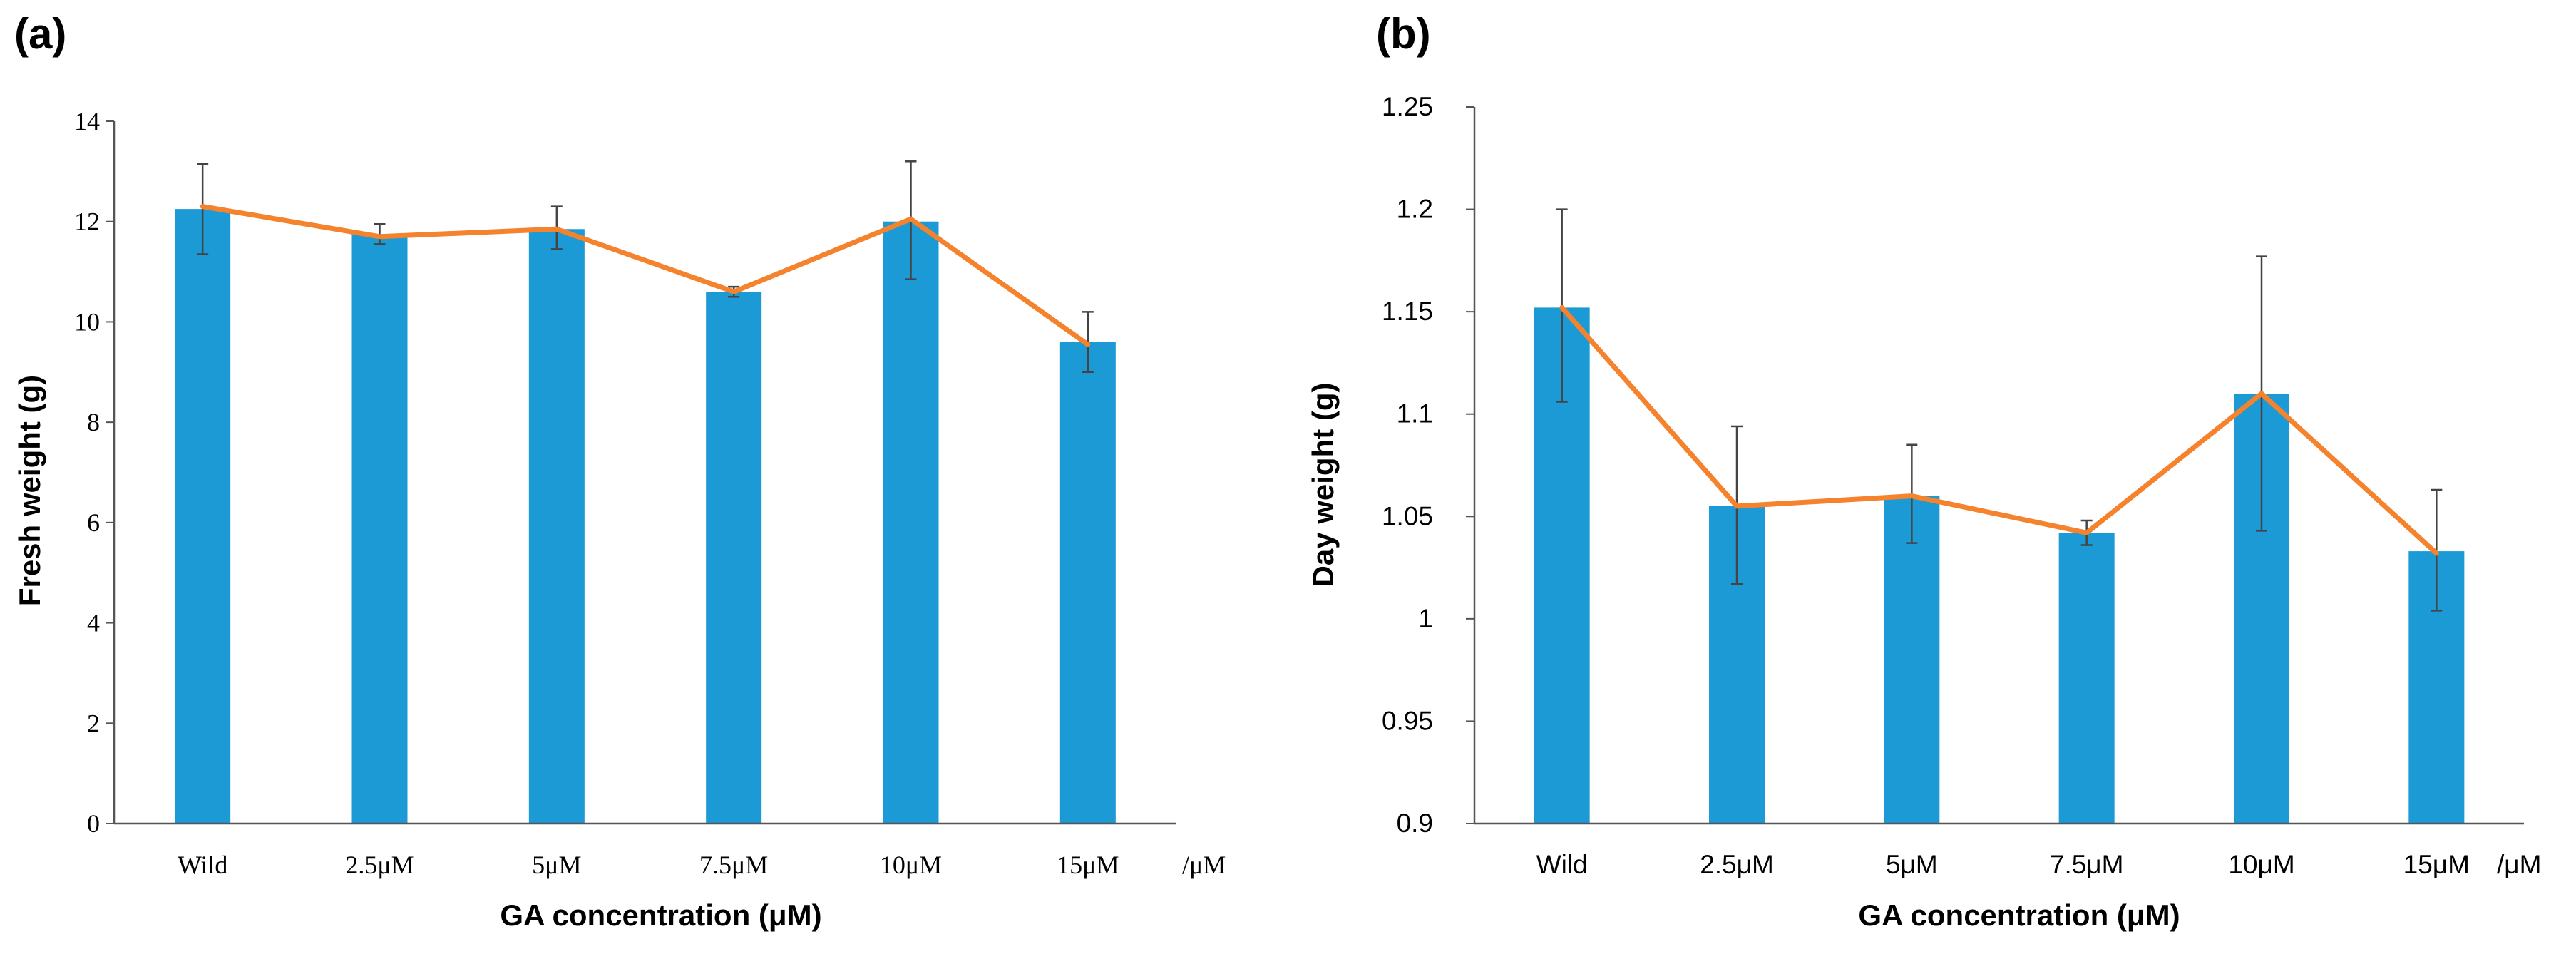  I want to click on x-axis-title-a: GA concentration (μM), so click(660, 915).